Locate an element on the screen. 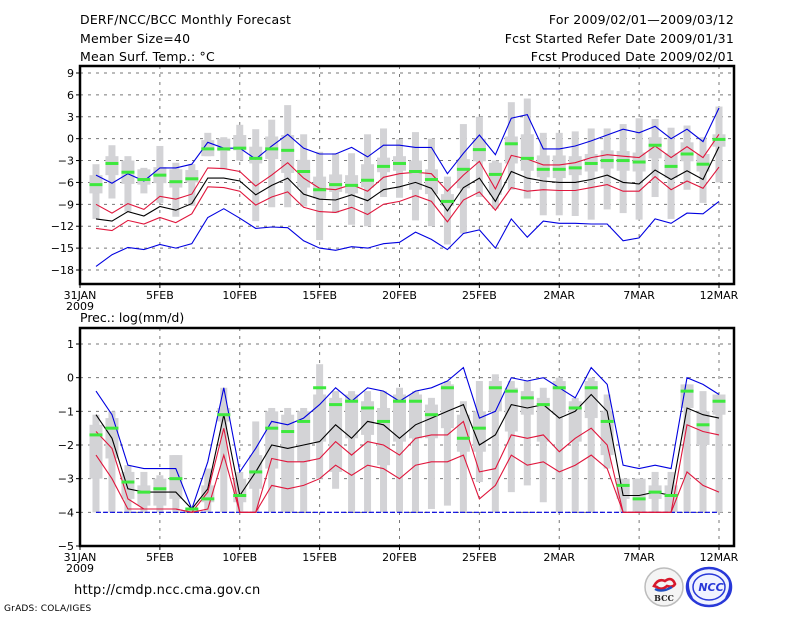 The width and height of the screenshot is (800, 618). y-tick-label: −1 is located at coordinates (66, 411).